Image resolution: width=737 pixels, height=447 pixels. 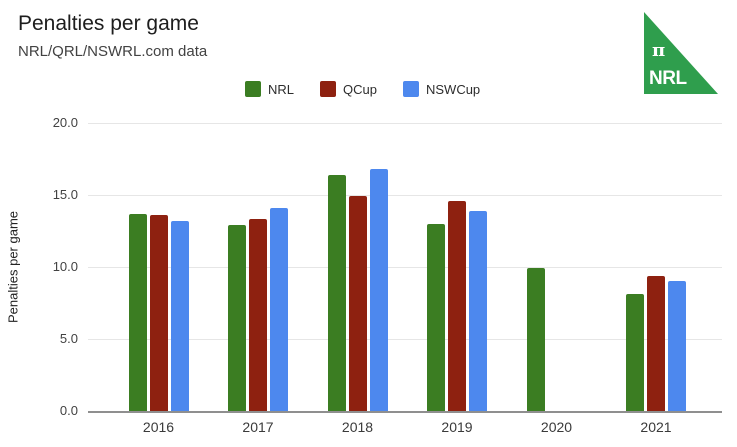 What do you see at coordinates (113, 51) in the screenshot?
I see `chart-subtitle: NRL/QRL/NSWRL.com data` at bounding box center [113, 51].